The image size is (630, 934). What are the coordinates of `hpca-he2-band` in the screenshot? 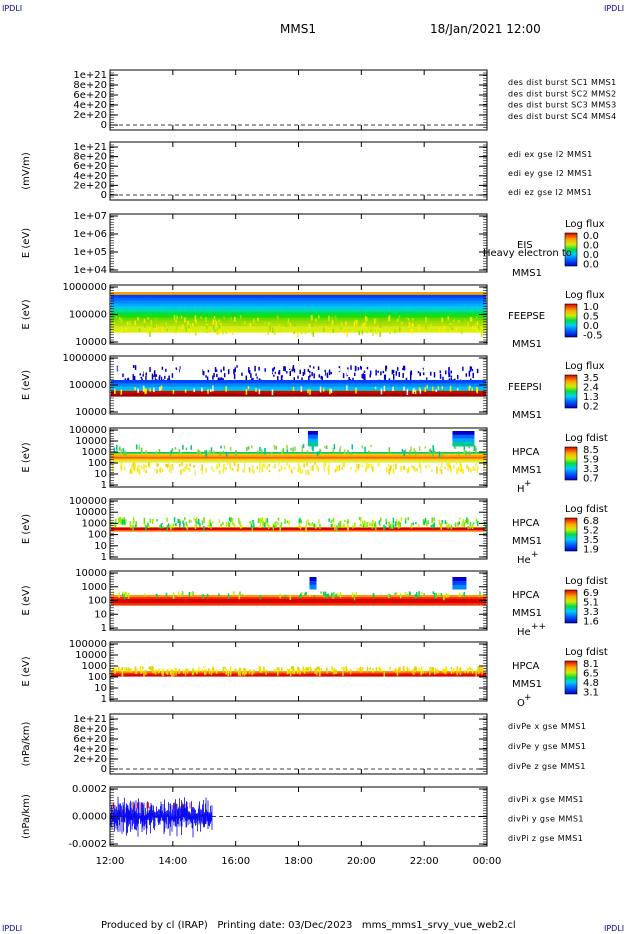 It's located at (298, 596).